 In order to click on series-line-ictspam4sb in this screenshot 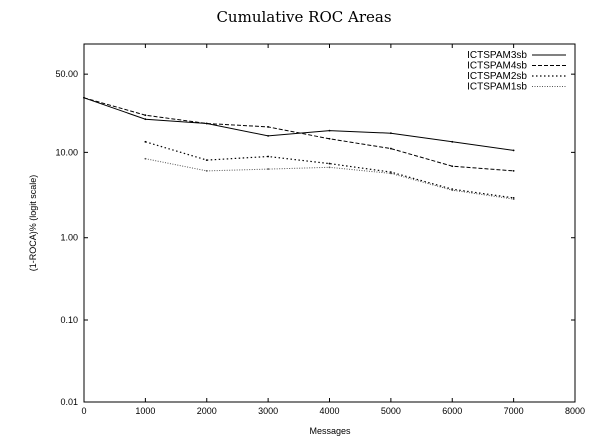, I will do `click(298, 134)`.